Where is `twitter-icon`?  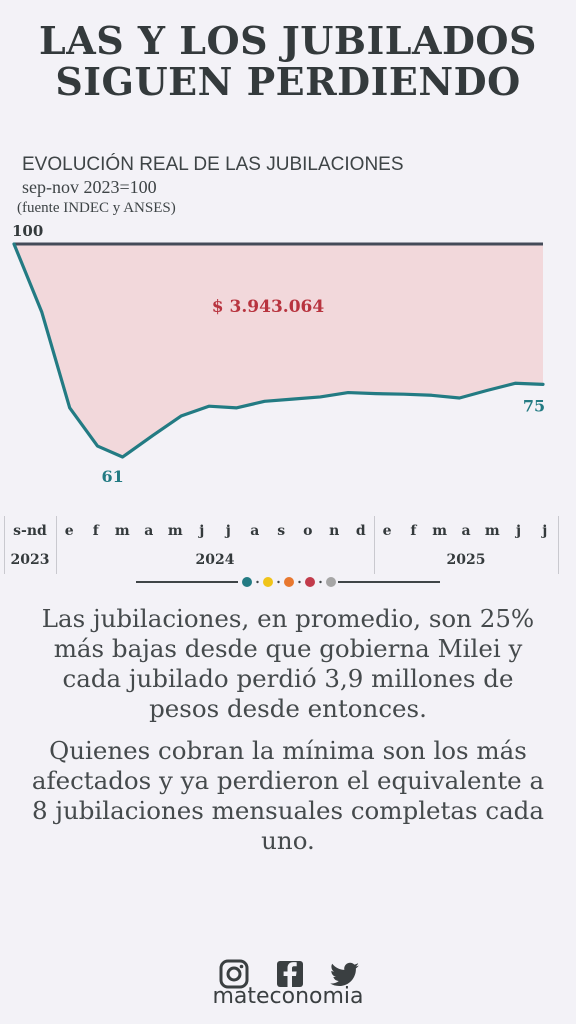 twitter-icon is located at coordinates (345, 974).